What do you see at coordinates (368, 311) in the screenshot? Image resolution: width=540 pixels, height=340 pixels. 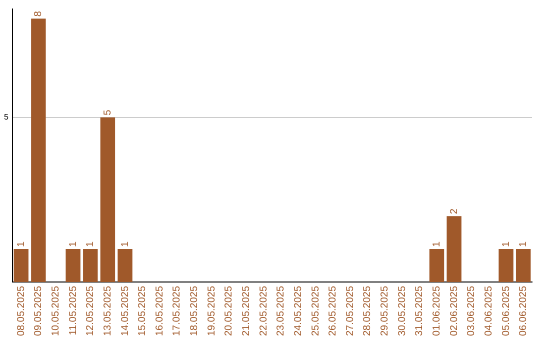 I see `x-tick-label: 28.05.2025` at bounding box center [368, 311].